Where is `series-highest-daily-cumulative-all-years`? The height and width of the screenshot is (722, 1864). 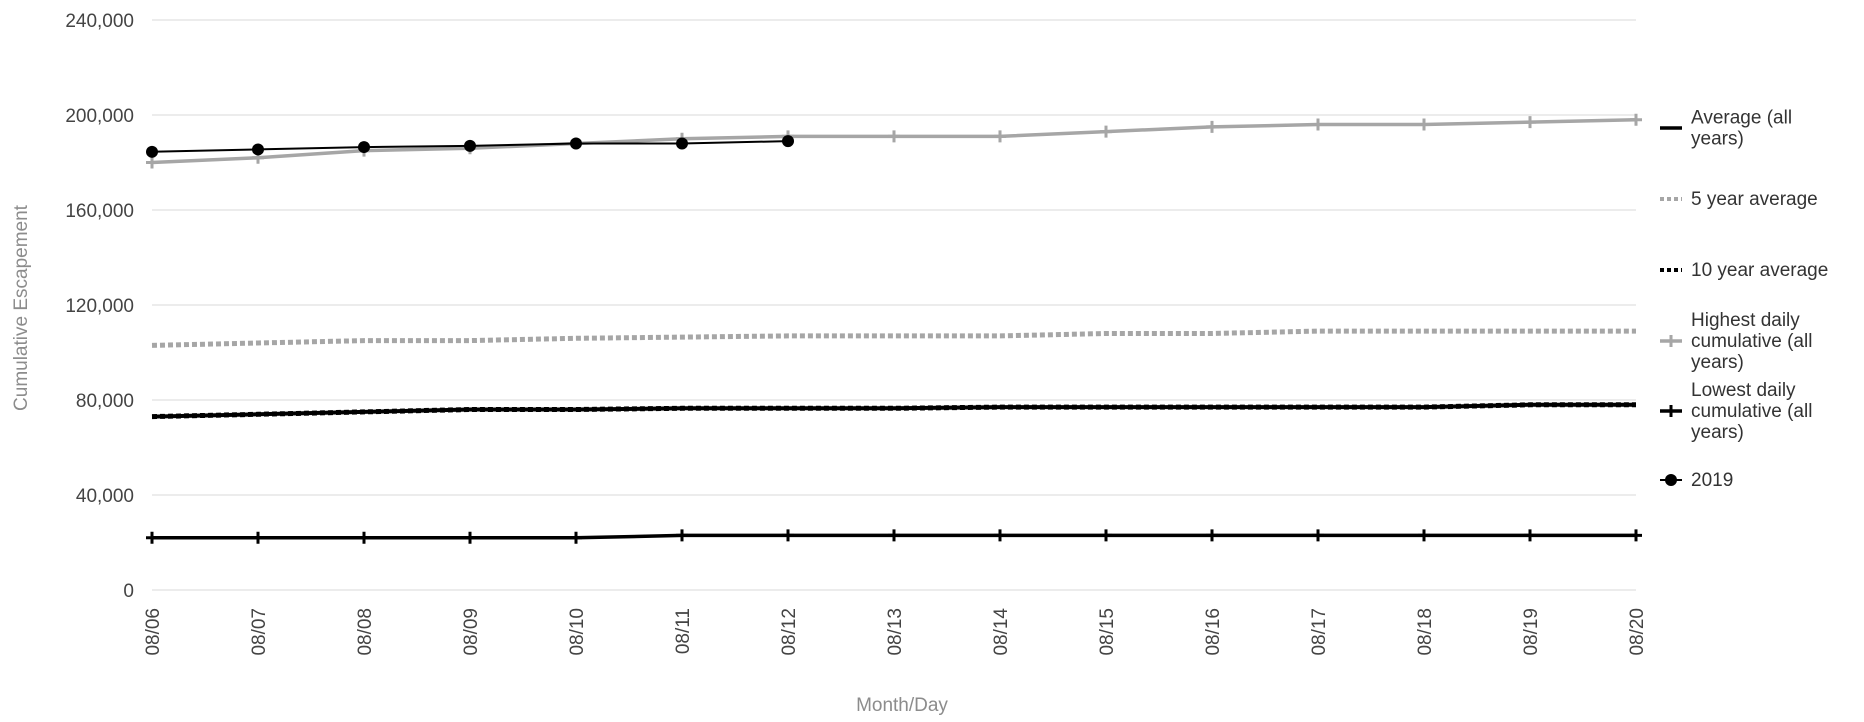 series-highest-daily-cumulative-all-years is located at coordinates (894, 141).